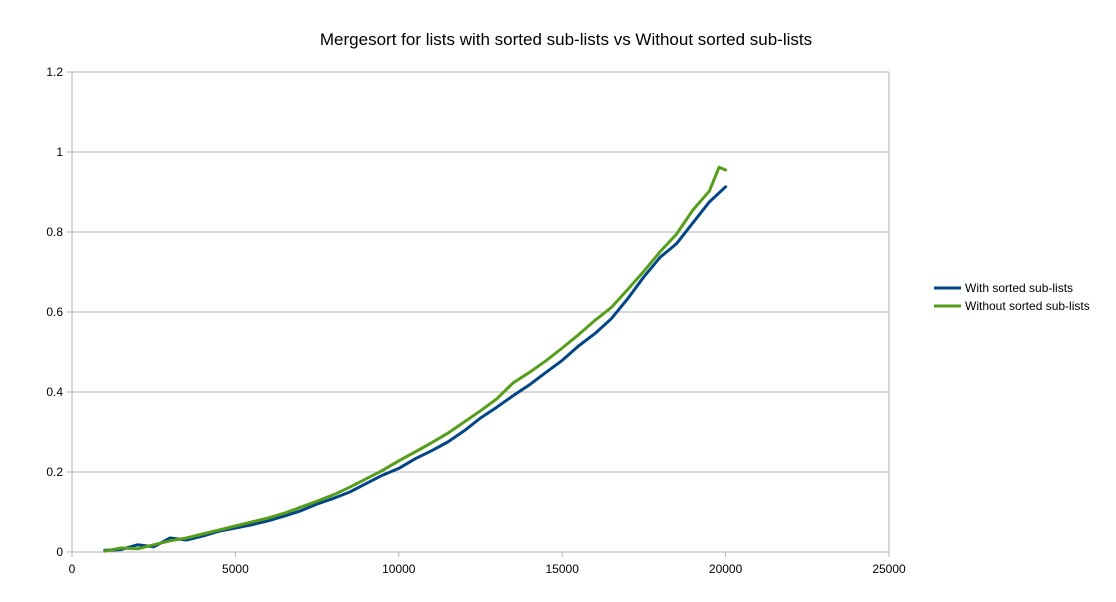  I want to click on x-tick-label: 20000, so click(726, 569).